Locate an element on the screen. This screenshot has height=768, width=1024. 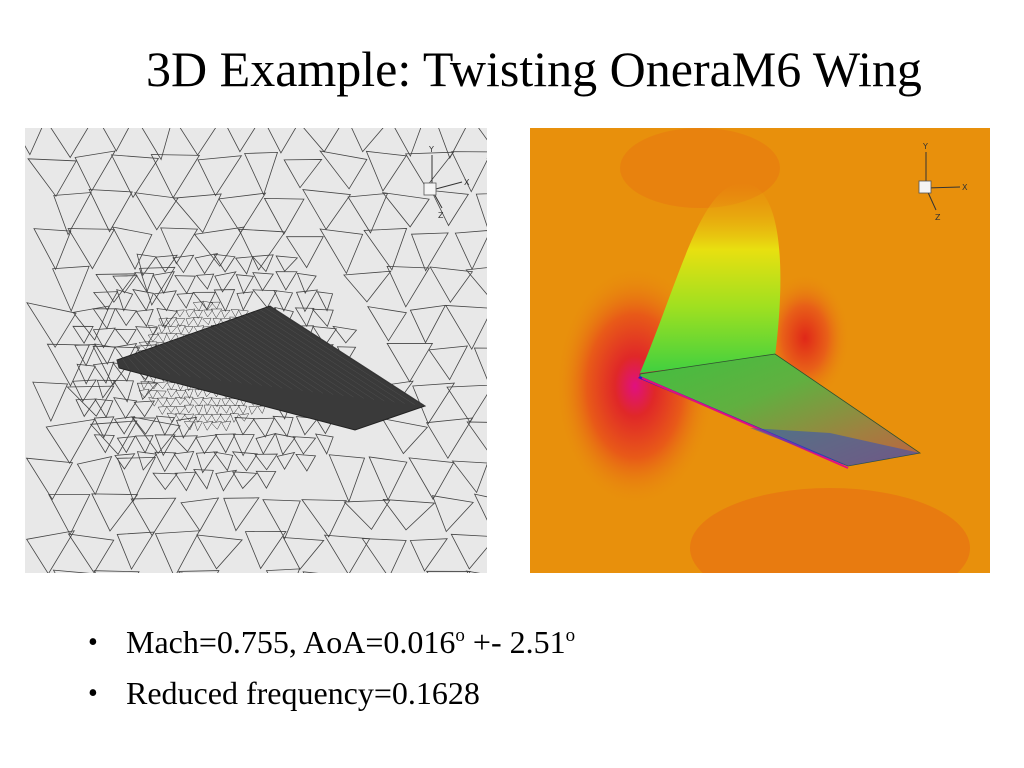
bullet-item-flow-conditions: • Mach=0.755, AoA=0.016o +- 2.51o is located at coordinates (331, 642).